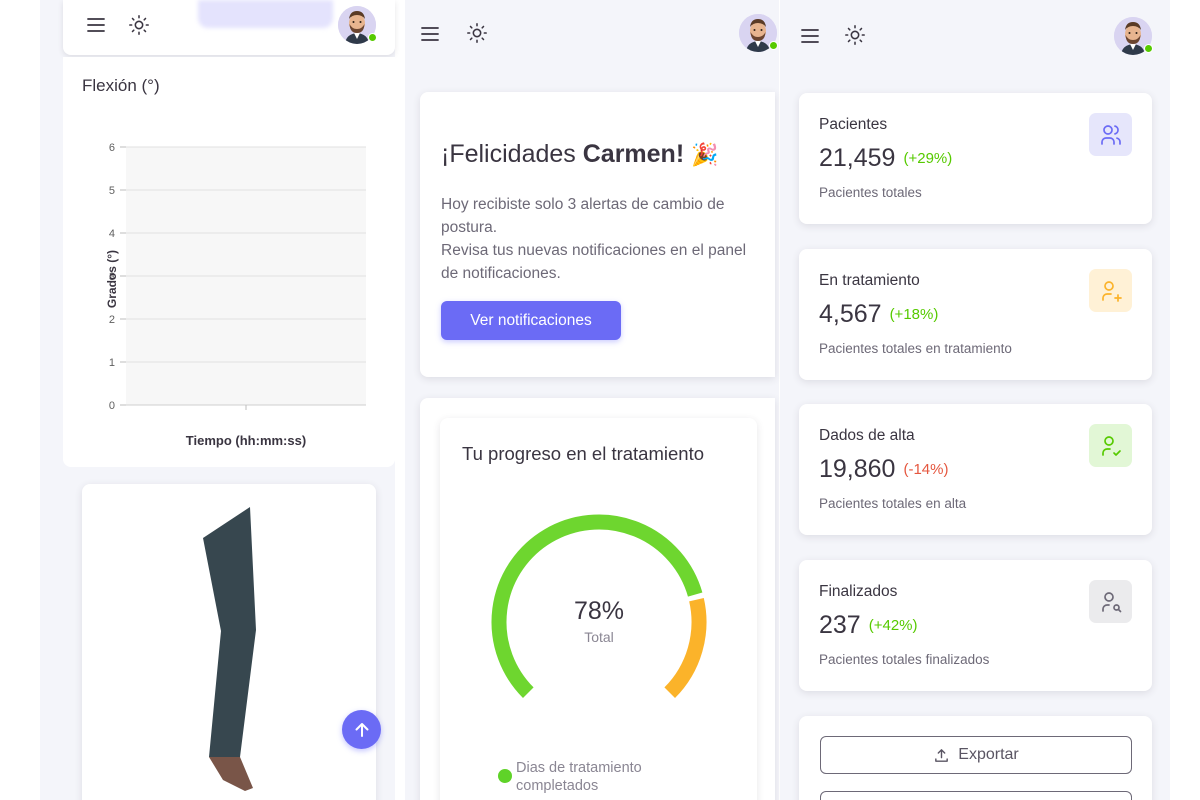  Describe the element at coordinates (112, 363) in the screenshot. I see `flexion-y-tick-label: 1` at that location.